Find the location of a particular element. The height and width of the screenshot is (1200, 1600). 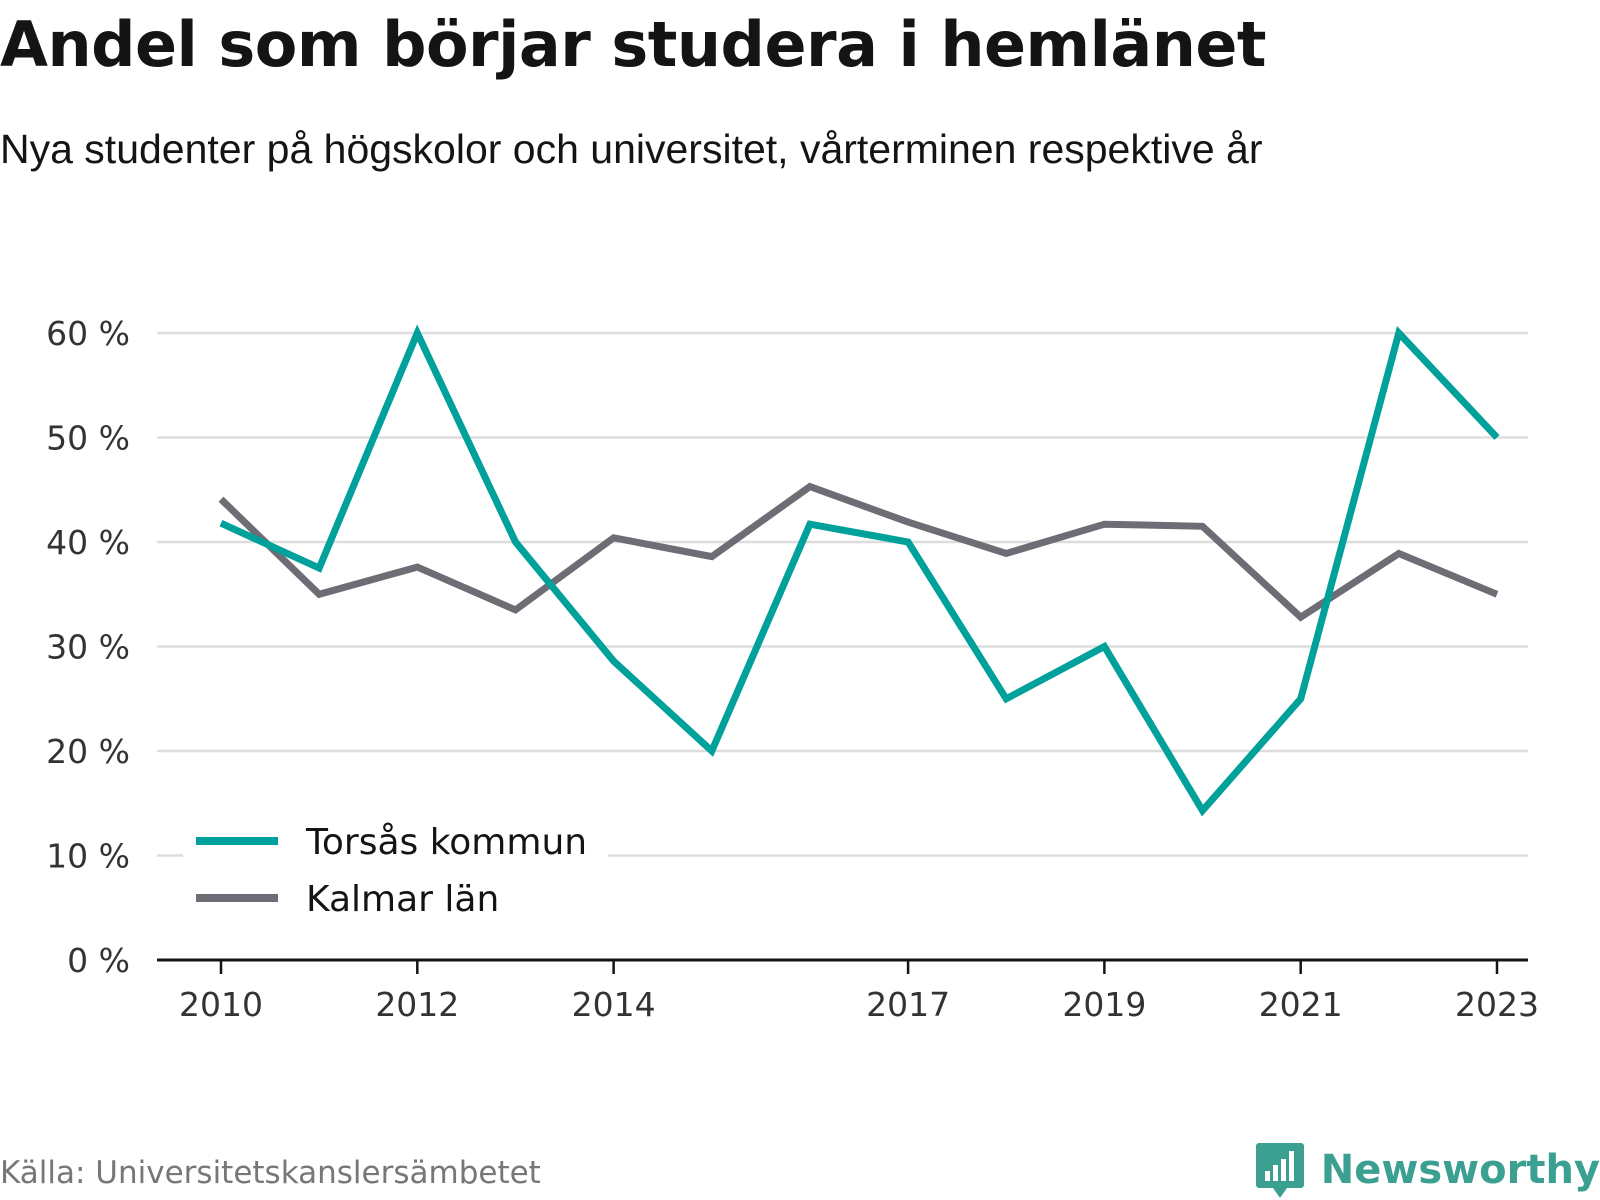

legend-label: Kalmar län is located at coordinates (402, 899).